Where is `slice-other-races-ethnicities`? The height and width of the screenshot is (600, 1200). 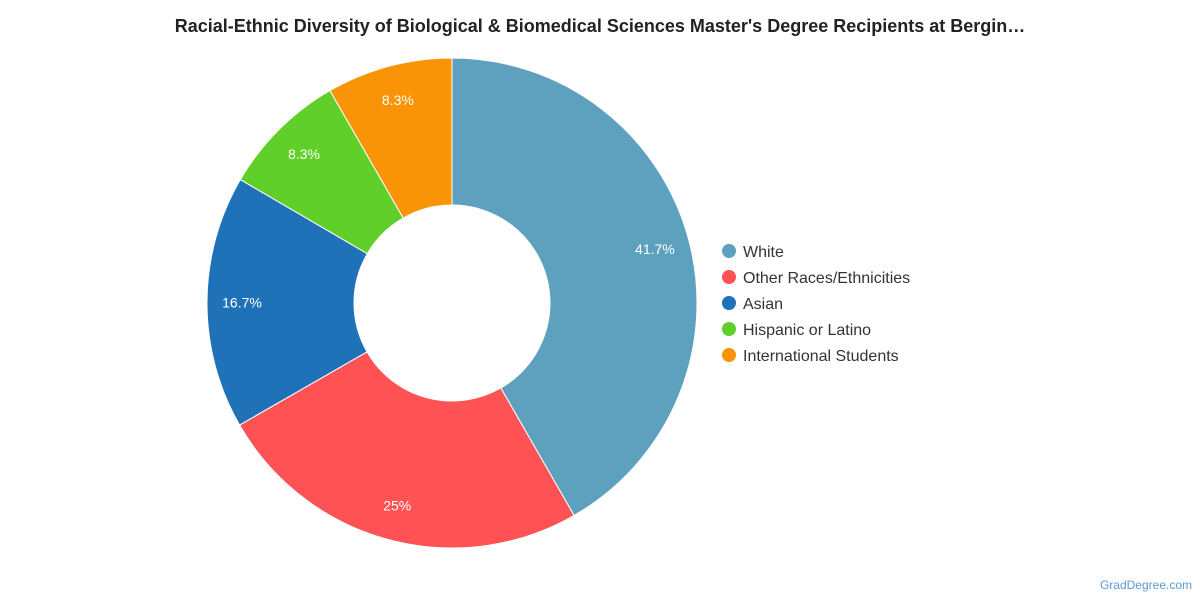 slice-other-races-ethnicities is located at coordinates (406, 450).